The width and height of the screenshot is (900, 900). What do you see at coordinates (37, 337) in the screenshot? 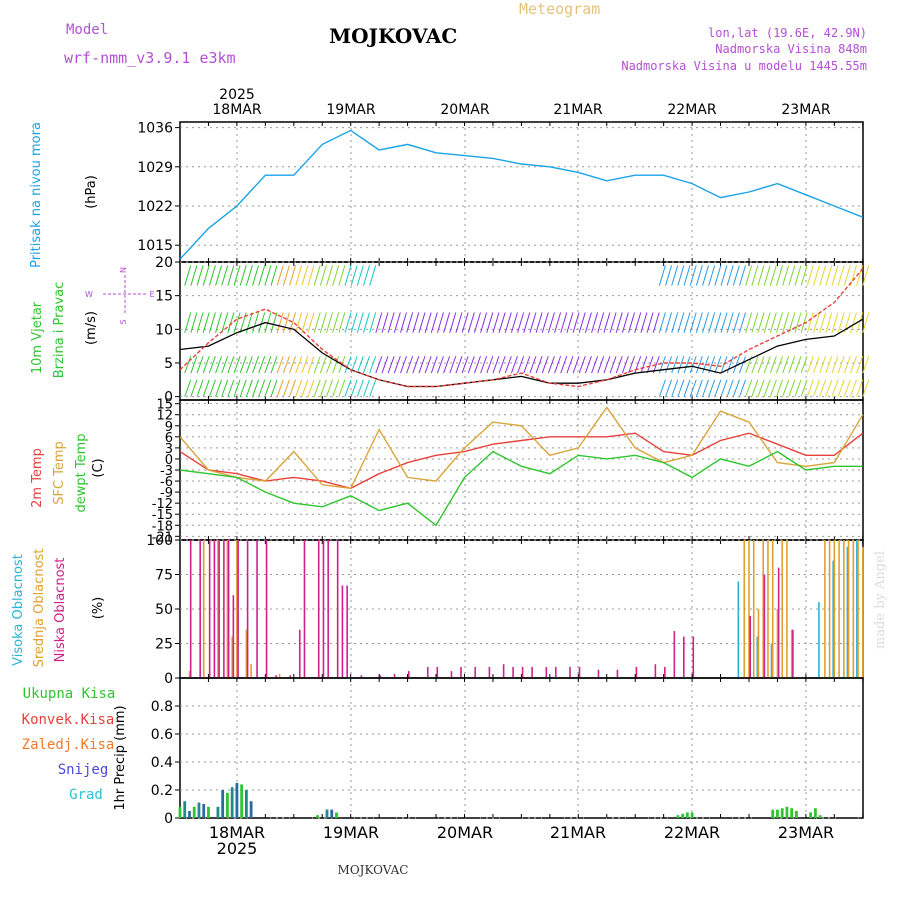
I see `wind-label-1: 10m Vjetar` at bounding box center [37, 337].